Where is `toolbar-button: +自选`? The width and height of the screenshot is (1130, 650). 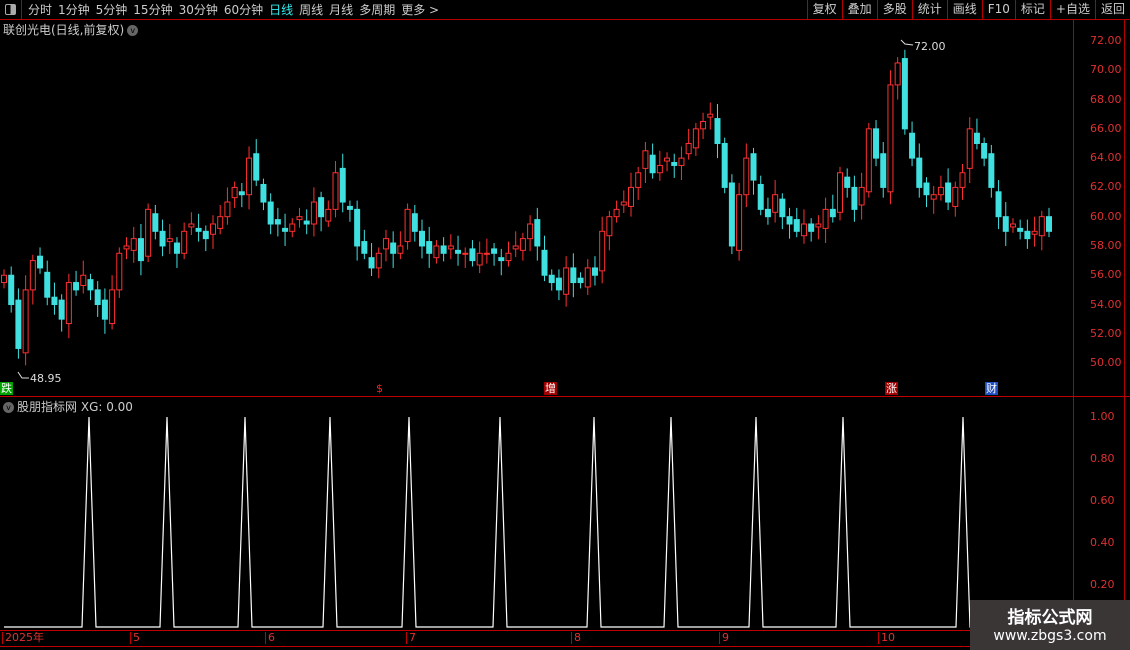 toolbar-button: +自选 is located at coordinates (1072, 9).